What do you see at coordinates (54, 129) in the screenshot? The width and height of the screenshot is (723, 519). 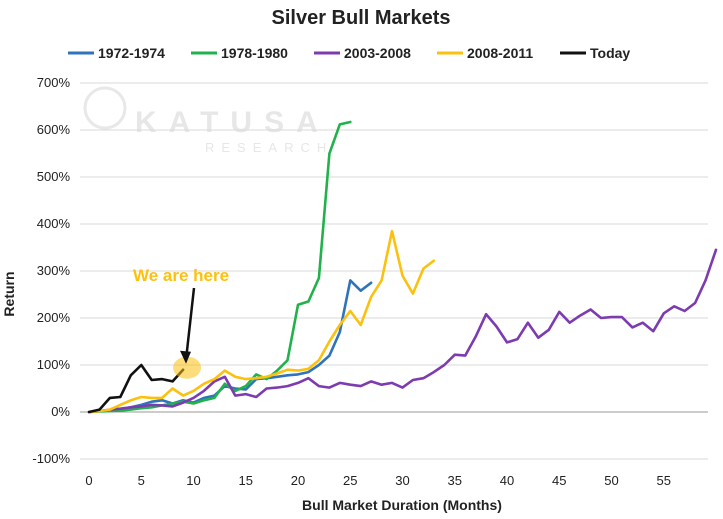 I see `y-tick-label: 600%` at bounding box center [54, 129].